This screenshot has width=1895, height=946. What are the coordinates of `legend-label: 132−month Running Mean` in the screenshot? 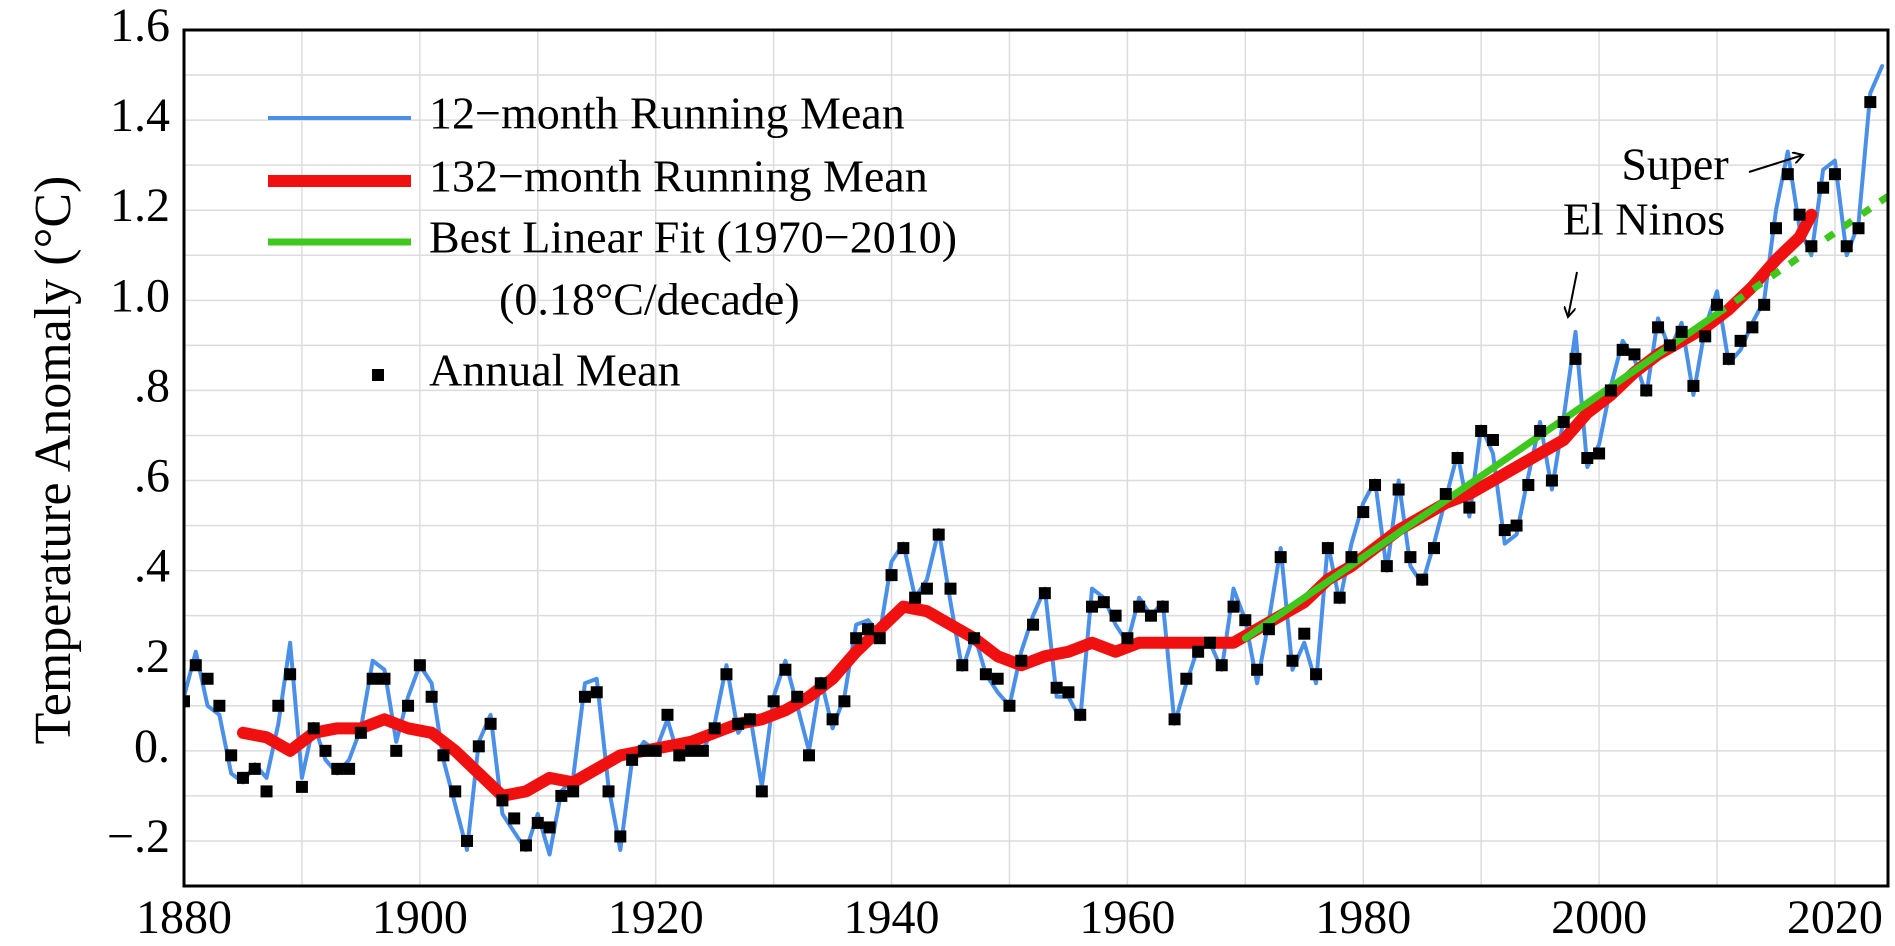 It's located at (678, 176).